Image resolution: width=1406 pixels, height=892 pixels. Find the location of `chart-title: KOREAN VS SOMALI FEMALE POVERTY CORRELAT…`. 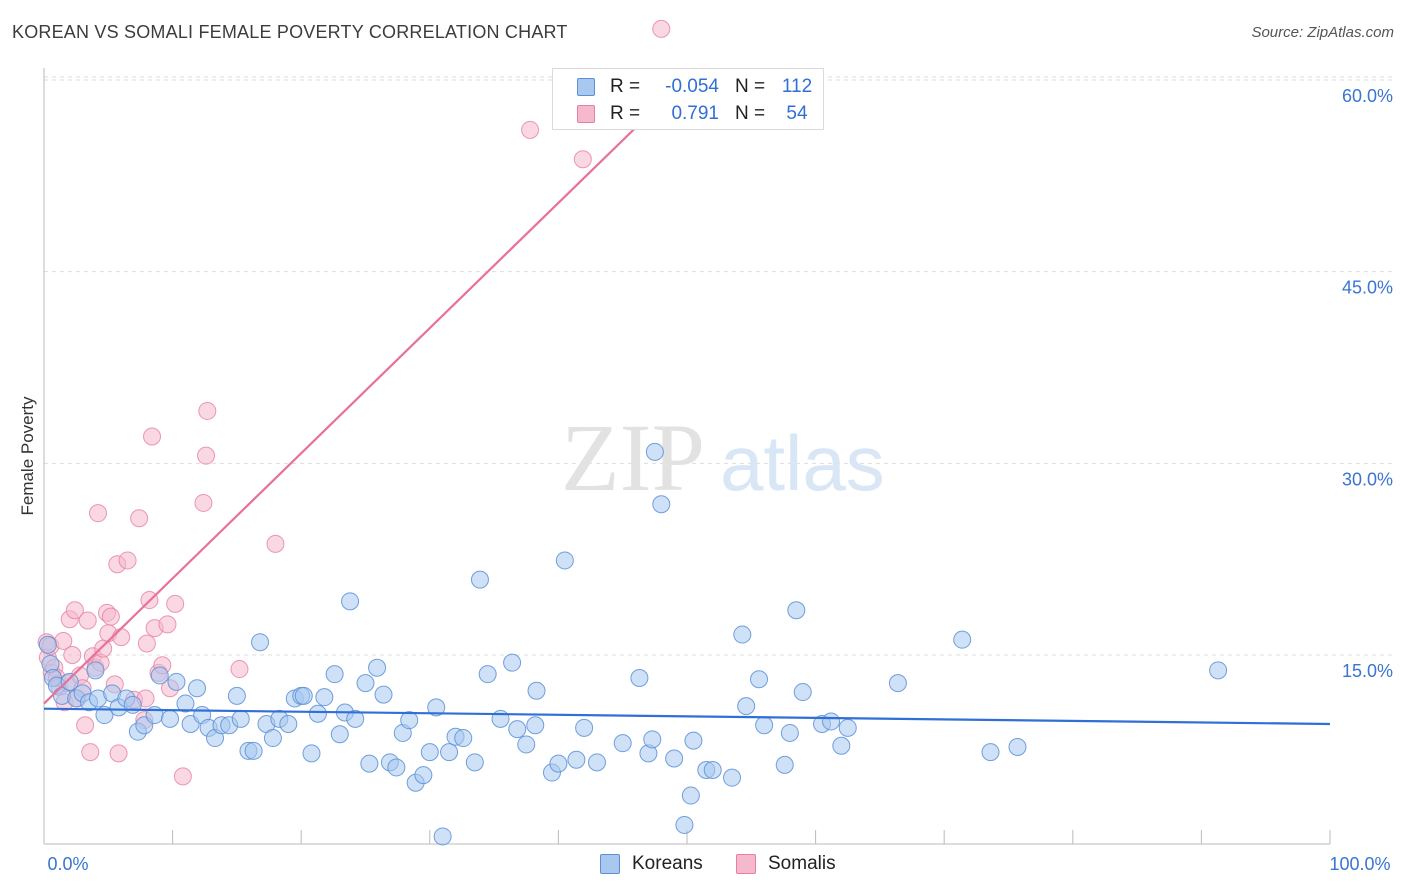

chart-title: KOREAN VS SOMALI FEMALE POVERTY CORRELAT… is located at coordinates (290, 32).